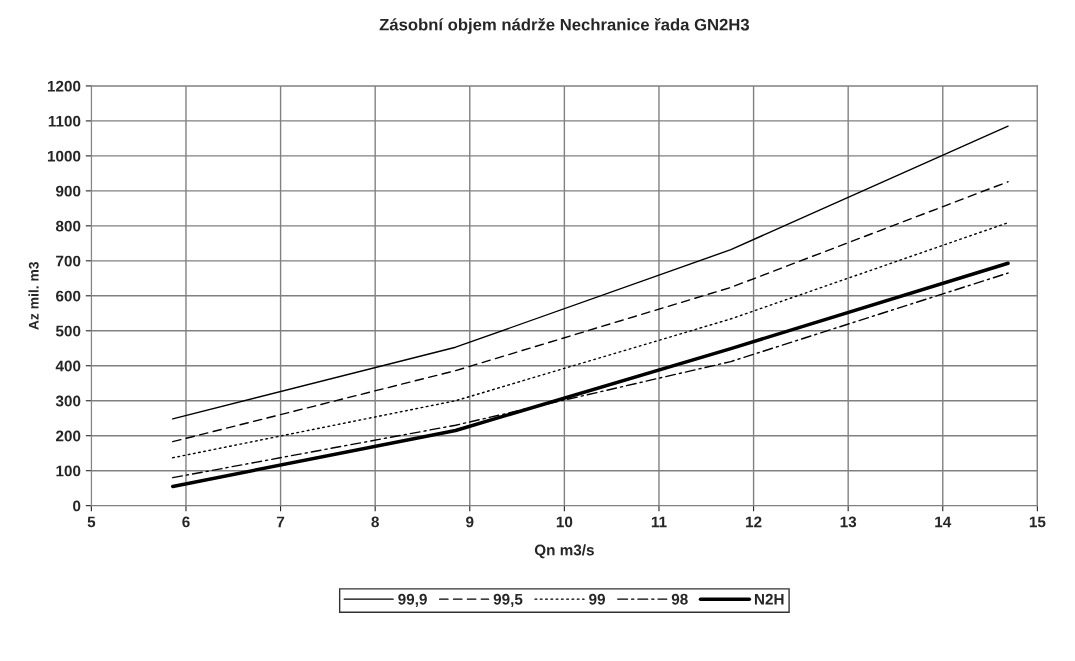  I want to click on x-tick-label: 8, so click(375, 522).